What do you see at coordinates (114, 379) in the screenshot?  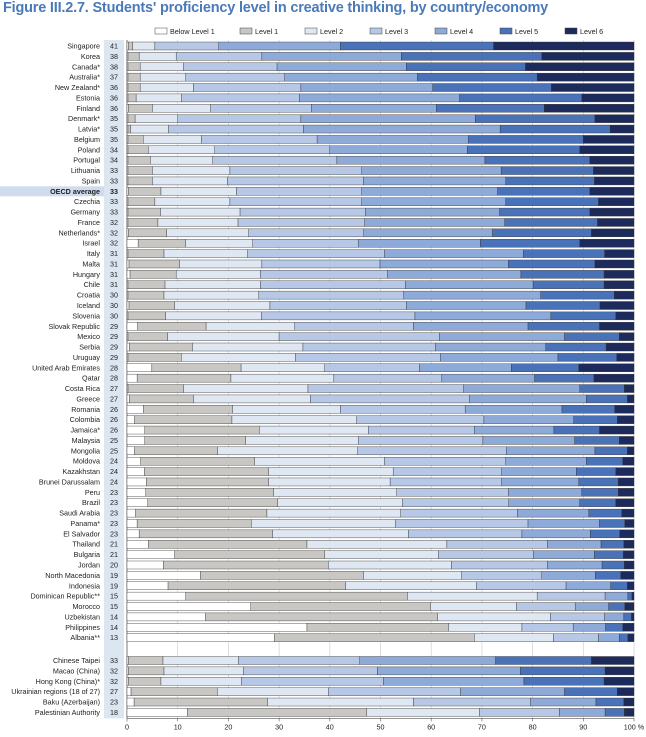 I see `score-column-background` at bounding box center [114, 379].